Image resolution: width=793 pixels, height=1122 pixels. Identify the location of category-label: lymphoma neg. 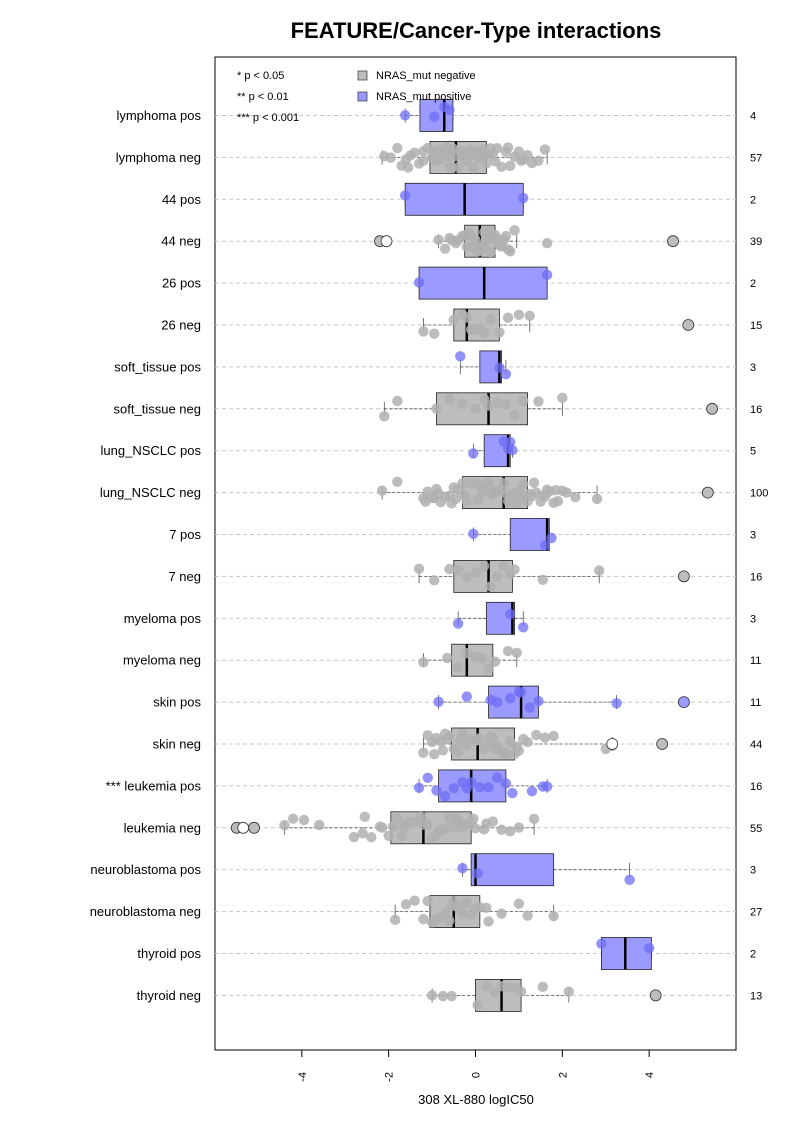
(158, 157).